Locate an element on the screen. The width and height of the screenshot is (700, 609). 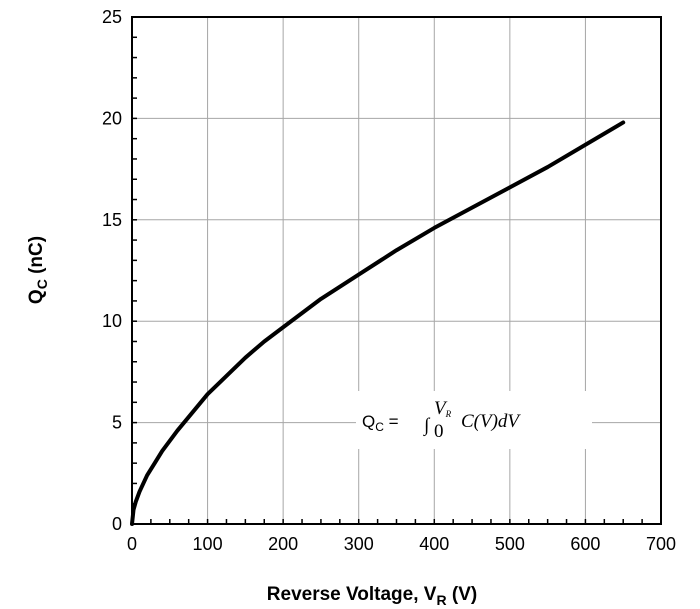
formula-integral-sign: ∫ is located at coordinates (427, 426).